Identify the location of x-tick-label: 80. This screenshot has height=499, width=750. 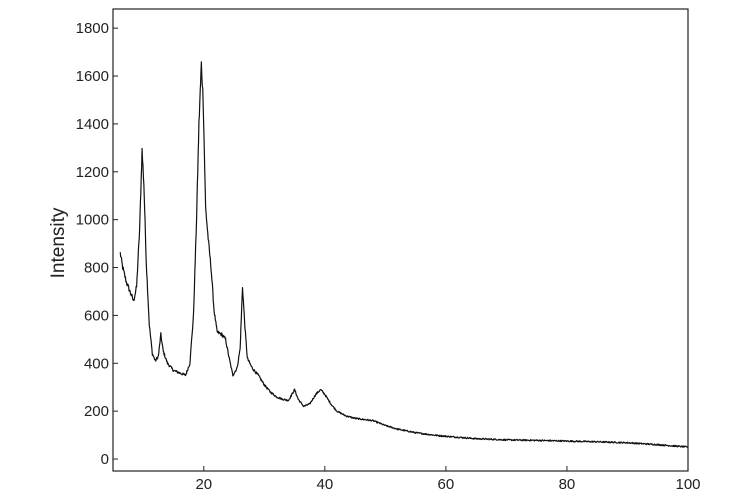
(567, 484).